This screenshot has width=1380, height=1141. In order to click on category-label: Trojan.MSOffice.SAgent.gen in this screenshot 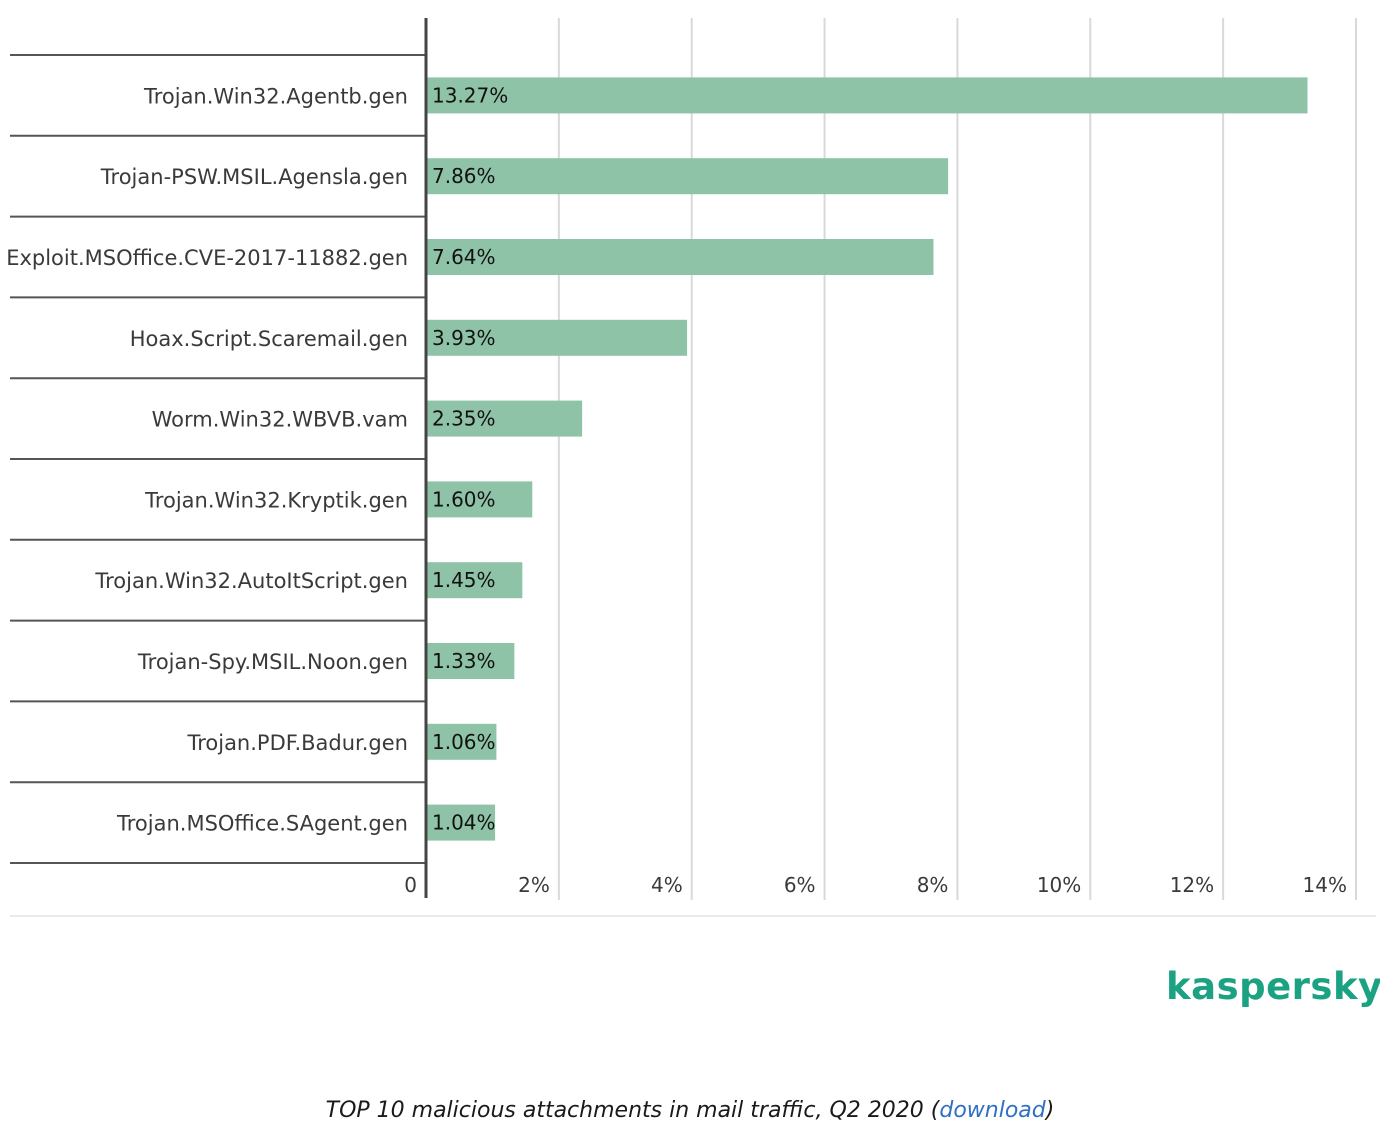, I will do `click(262, 824)`.